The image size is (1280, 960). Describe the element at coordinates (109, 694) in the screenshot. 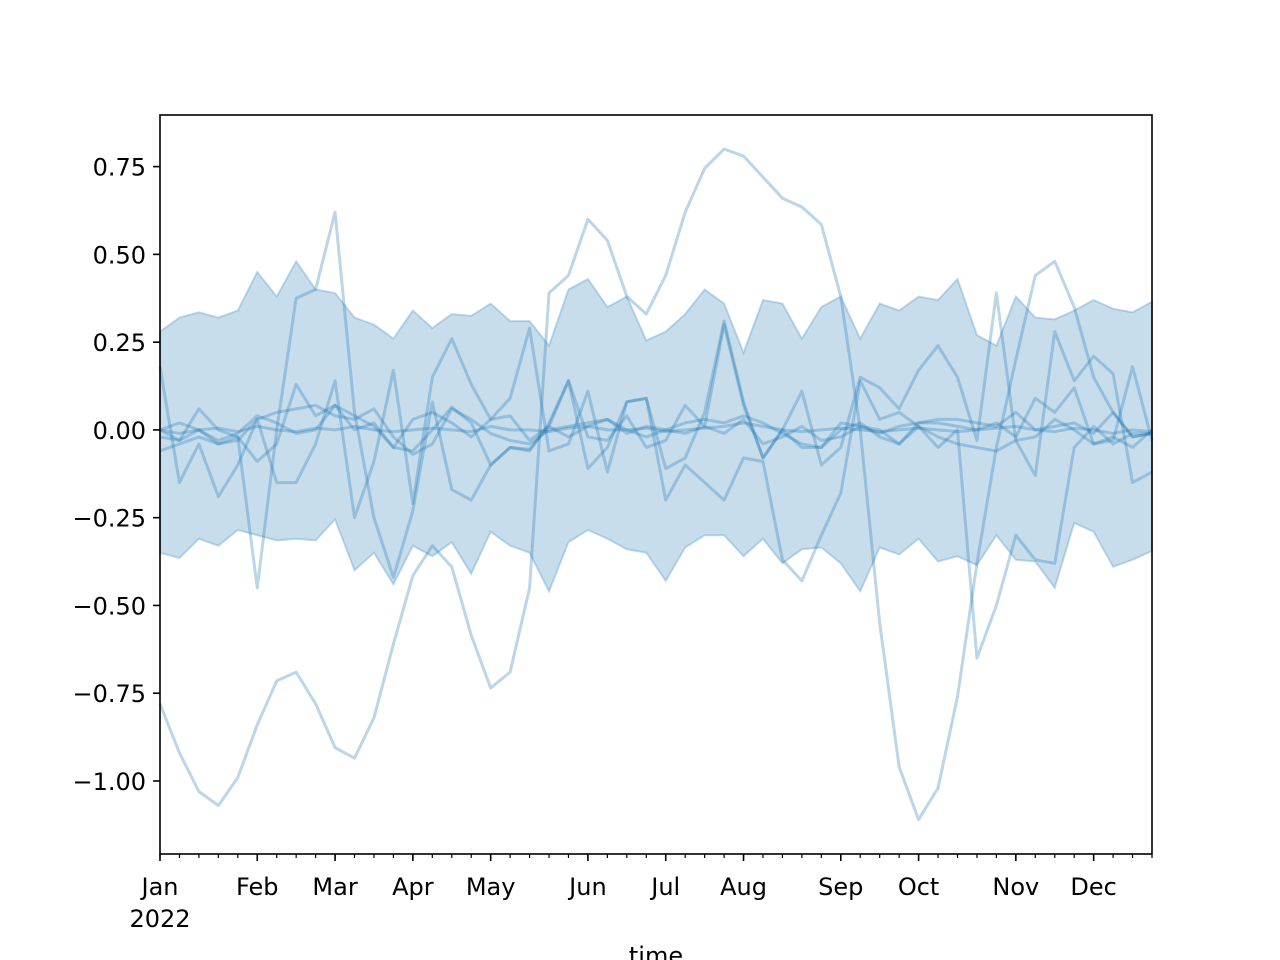

I see `y-tick-label: −0.75` at that location.